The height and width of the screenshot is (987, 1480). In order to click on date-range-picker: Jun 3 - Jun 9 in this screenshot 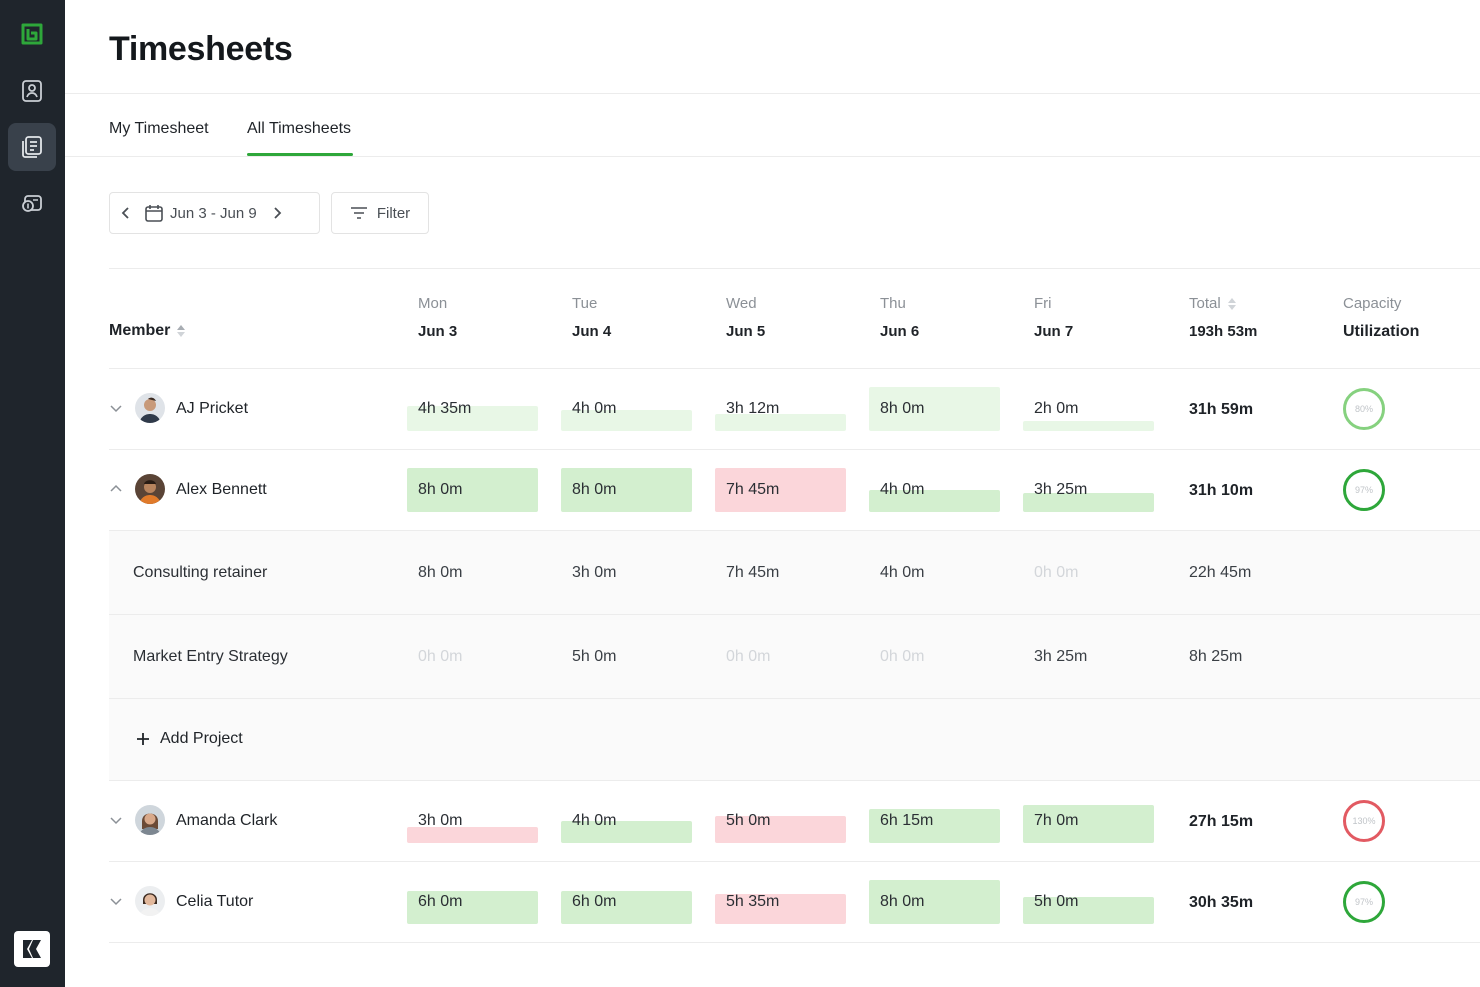, I will do `click(214, 213)`.